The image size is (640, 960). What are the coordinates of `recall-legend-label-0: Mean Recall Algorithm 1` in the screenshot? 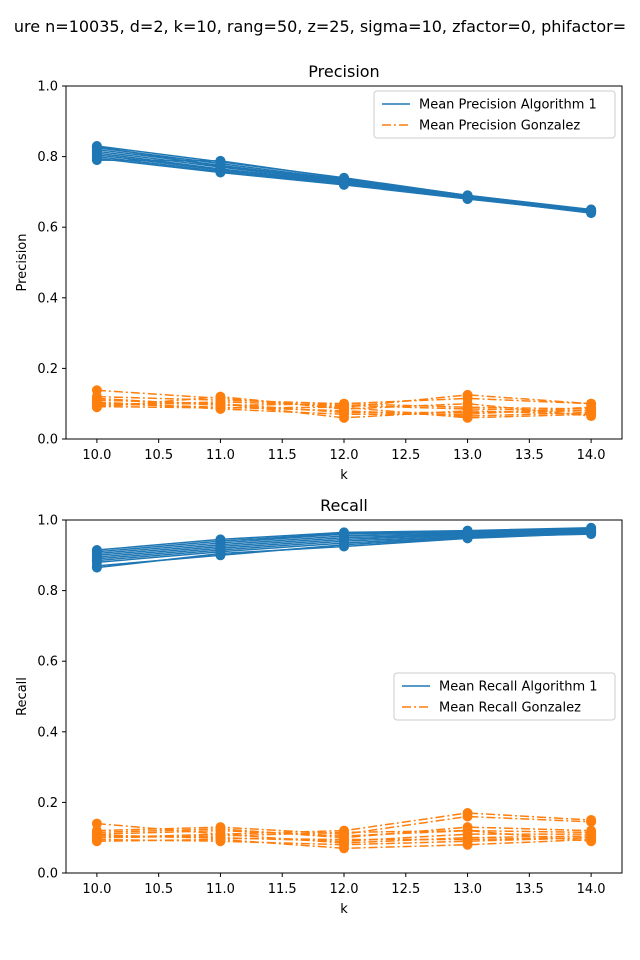 It's located at (518, 687).